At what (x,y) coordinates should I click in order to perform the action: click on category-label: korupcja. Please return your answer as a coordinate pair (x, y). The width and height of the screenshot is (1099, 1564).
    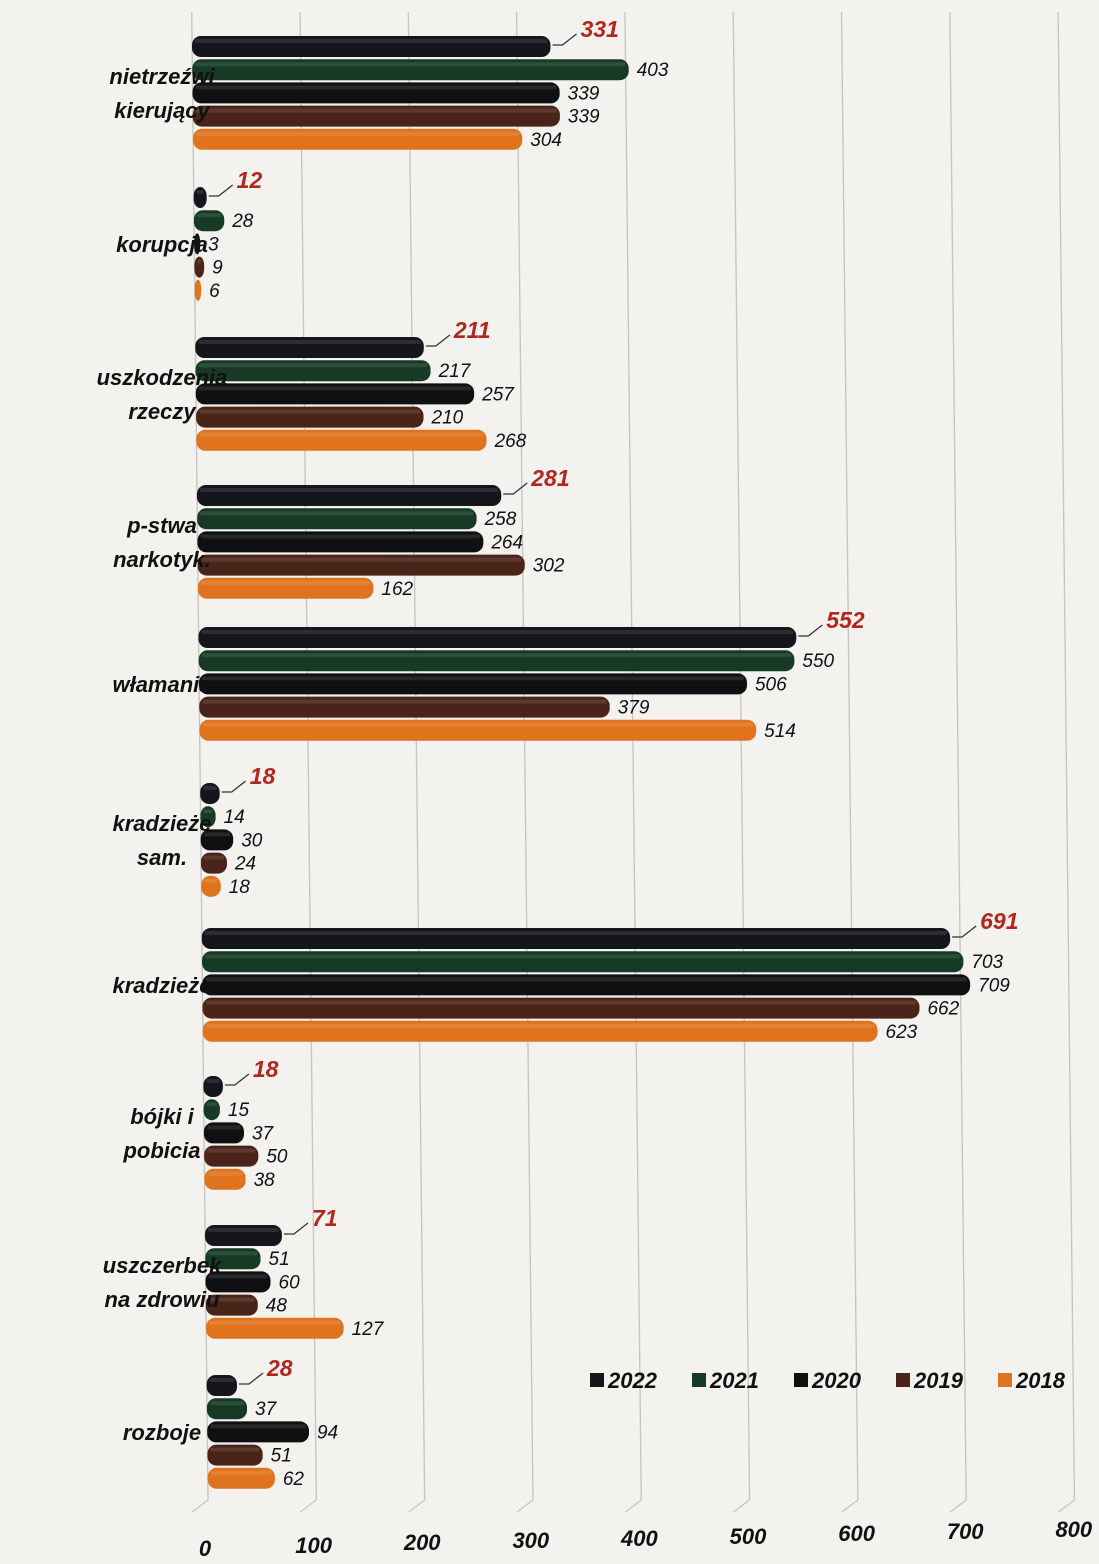
    Looking at the image, I should click on (162, 244).